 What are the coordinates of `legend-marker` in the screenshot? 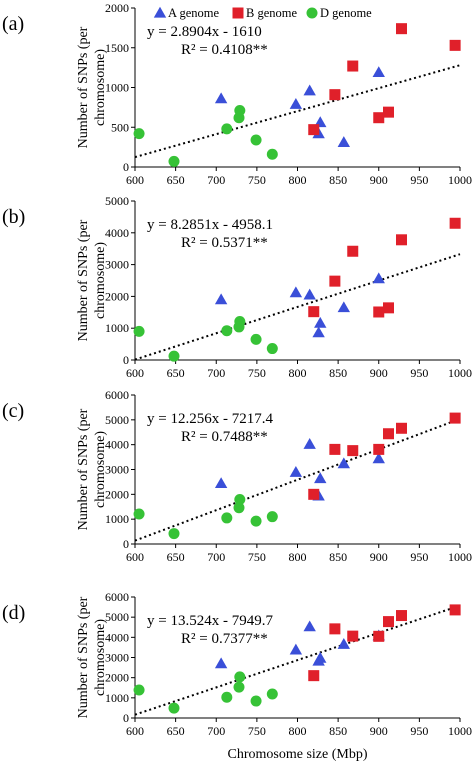 It's located at (238, 13).